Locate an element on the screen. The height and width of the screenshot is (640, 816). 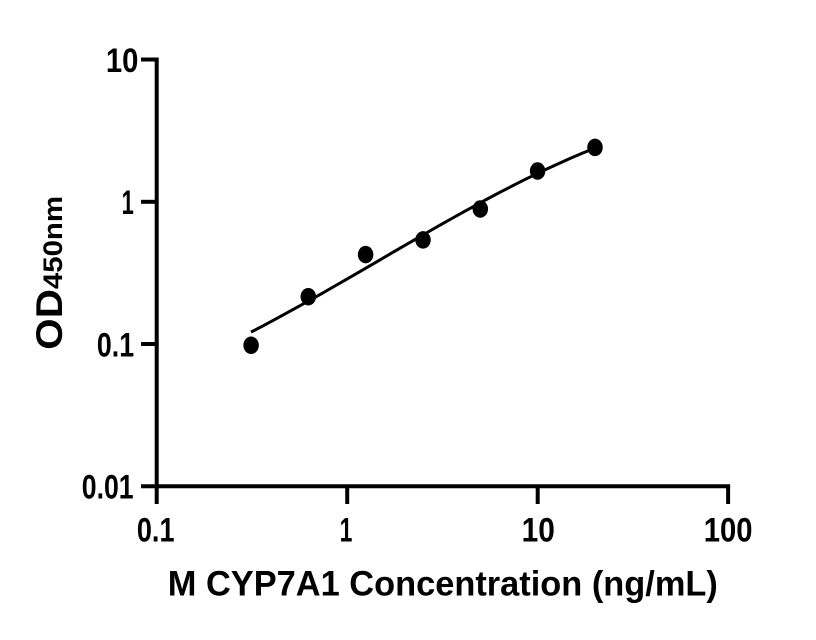
svg-text: M CYP7A1 Concentration (ng/mL) is located at coordinates (443, 584).